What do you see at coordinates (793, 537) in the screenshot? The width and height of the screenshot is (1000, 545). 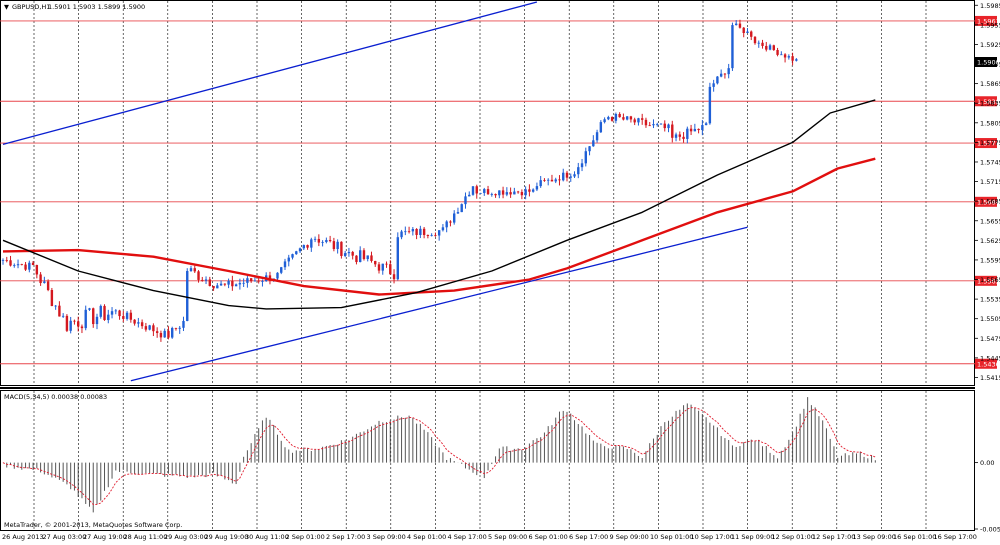 I see `x-tick-label: 12 Sep 01:00` at bounding box center [793, 537].